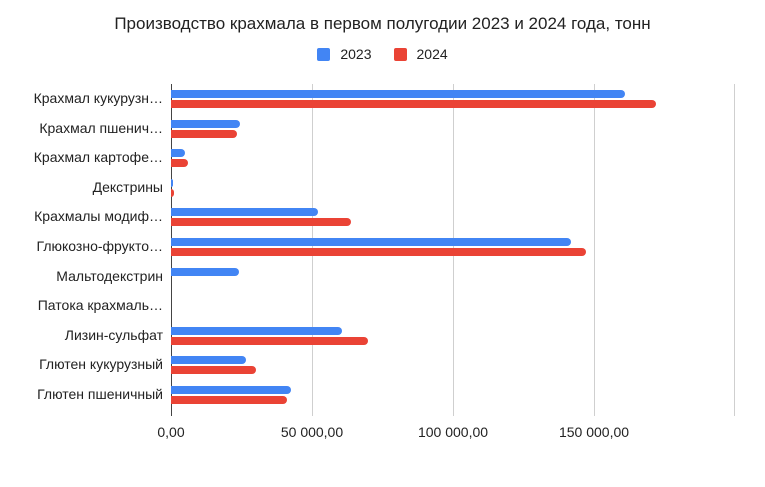  I want to click on x-tick-label: 0,00, so click(171, 432).